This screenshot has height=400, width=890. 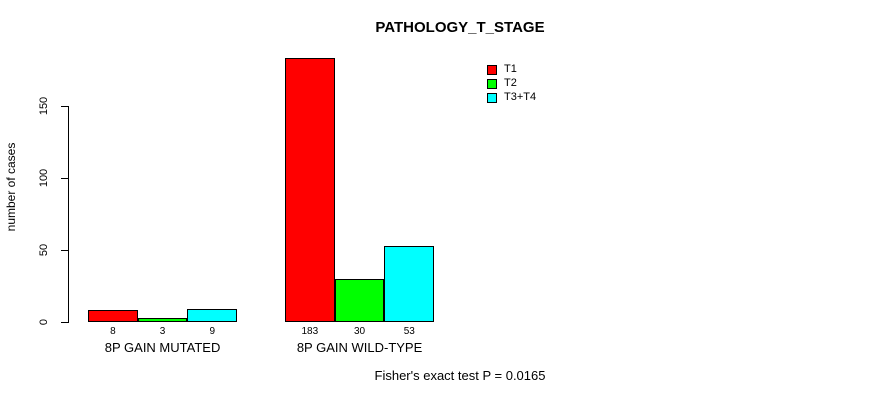 What do you see at coordinates (113, 331) in the screenshot?
I see `bar-value-label: 8` at bounding box center [113, 331].